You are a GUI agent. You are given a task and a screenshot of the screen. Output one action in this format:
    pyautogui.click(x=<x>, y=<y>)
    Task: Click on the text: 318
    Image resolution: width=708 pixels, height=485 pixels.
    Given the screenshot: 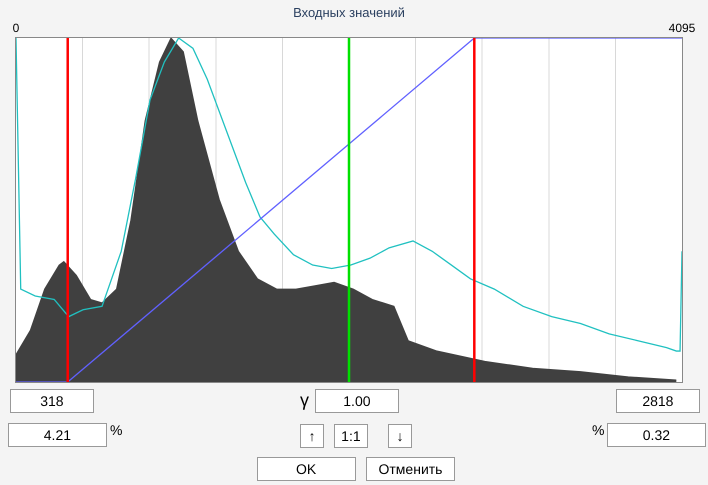 What is the action you would take?
    pyautogui.click(x=52, y=401)
    